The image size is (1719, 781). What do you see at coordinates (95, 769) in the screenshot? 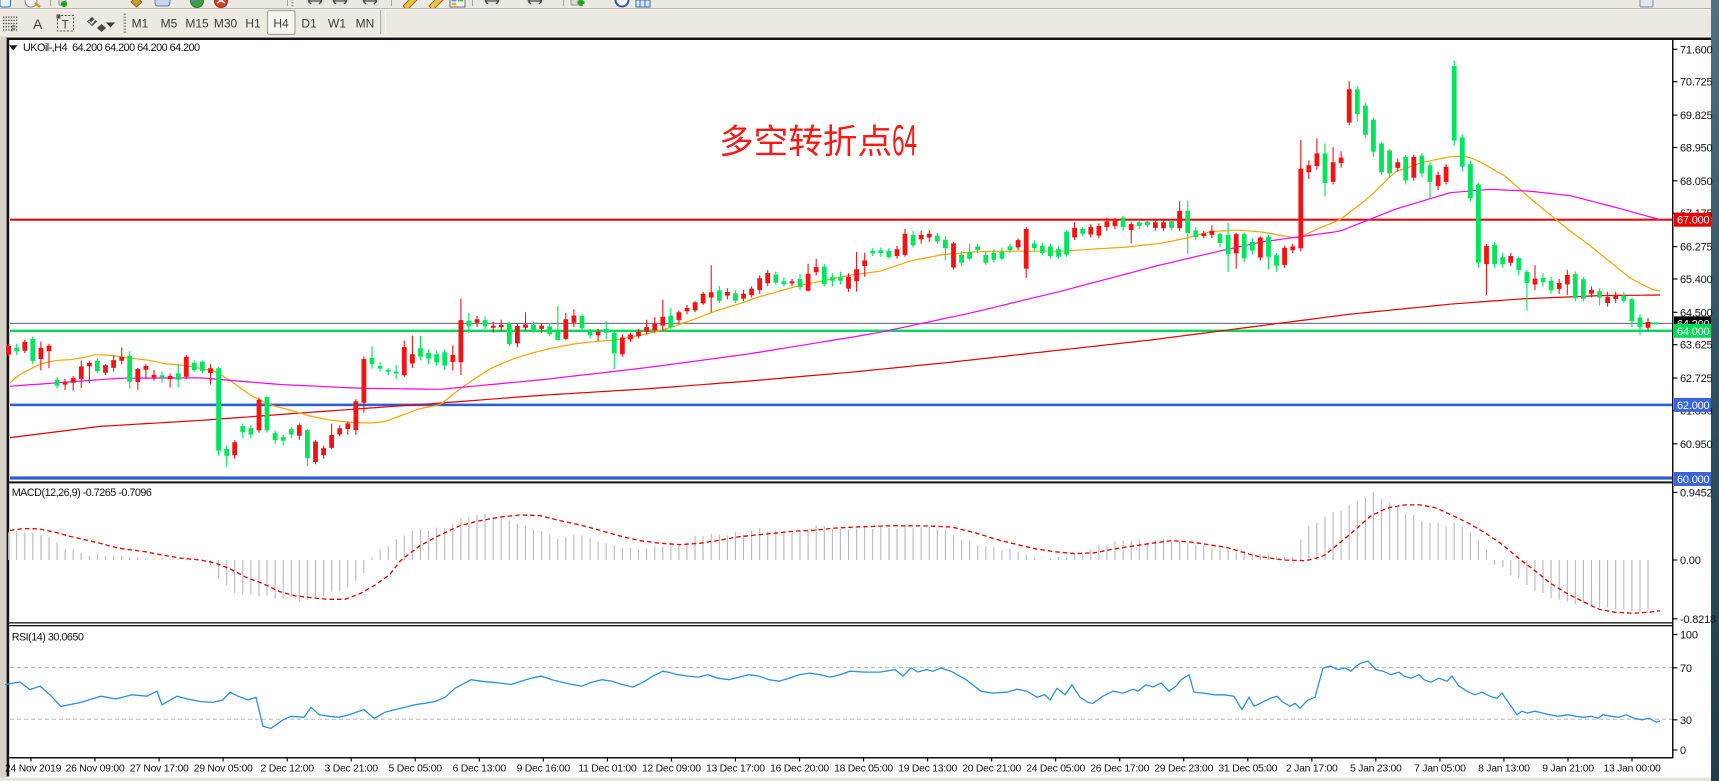
I see `svg-text: 26 Nov 09:00` at bounding box center [95, 769].